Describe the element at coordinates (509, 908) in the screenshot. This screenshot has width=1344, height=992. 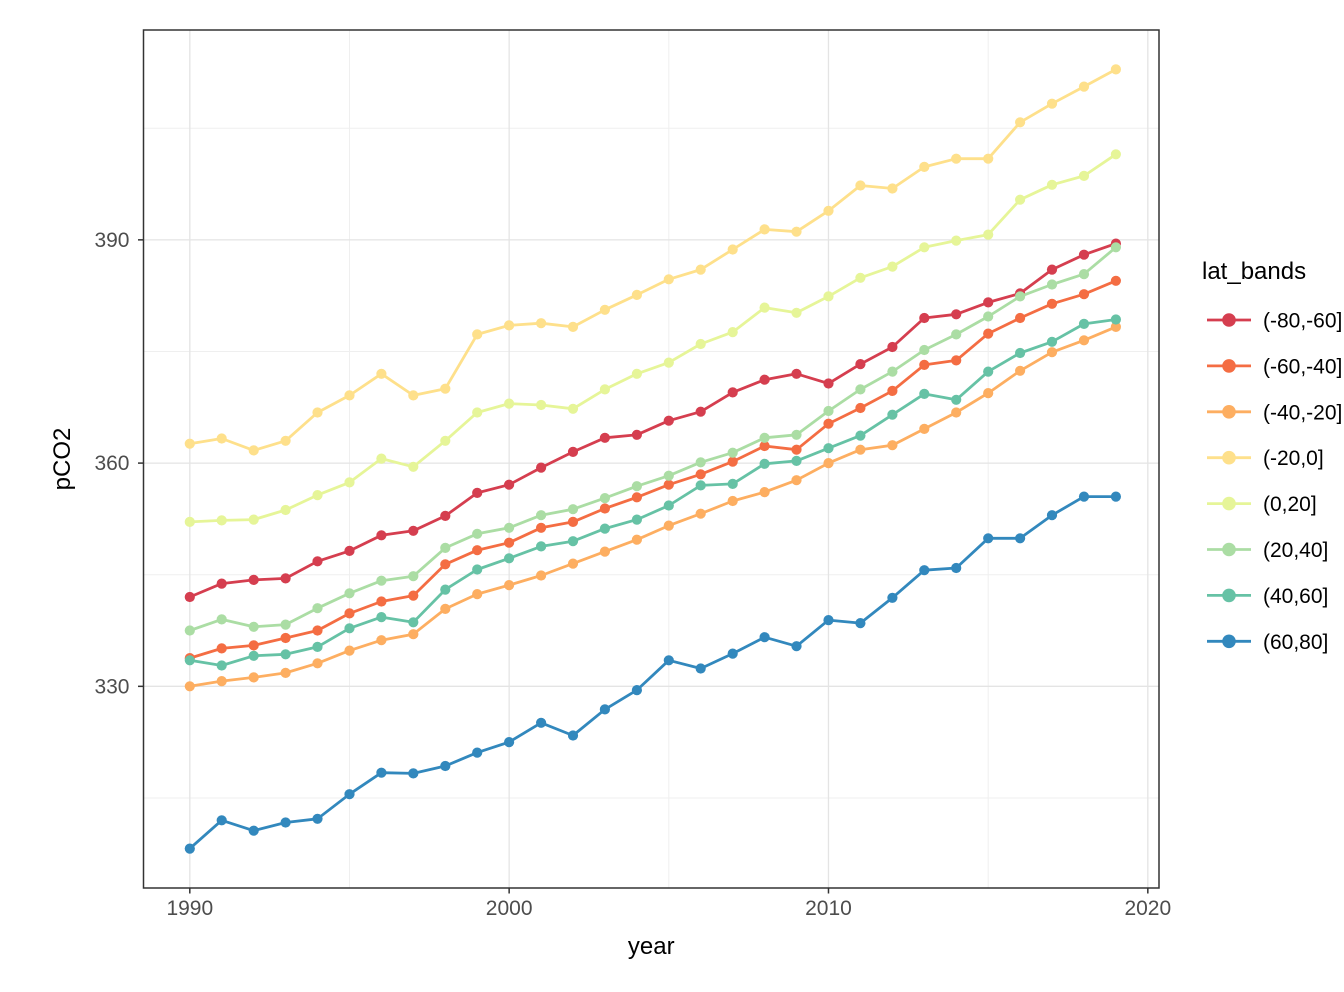
I see `x-tick-label: 2000` at that location.